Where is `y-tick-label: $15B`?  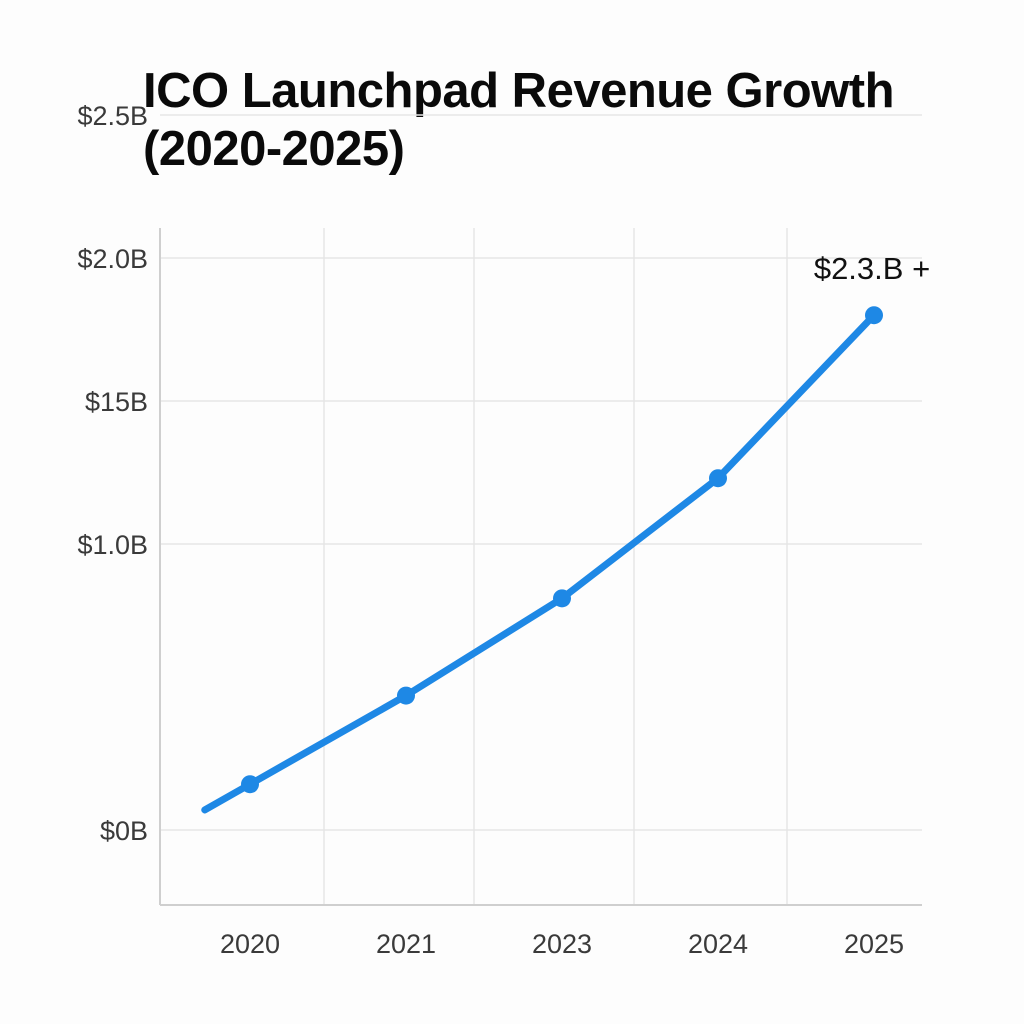 y-tick-label: $15B is located at coordinates (116, 402).